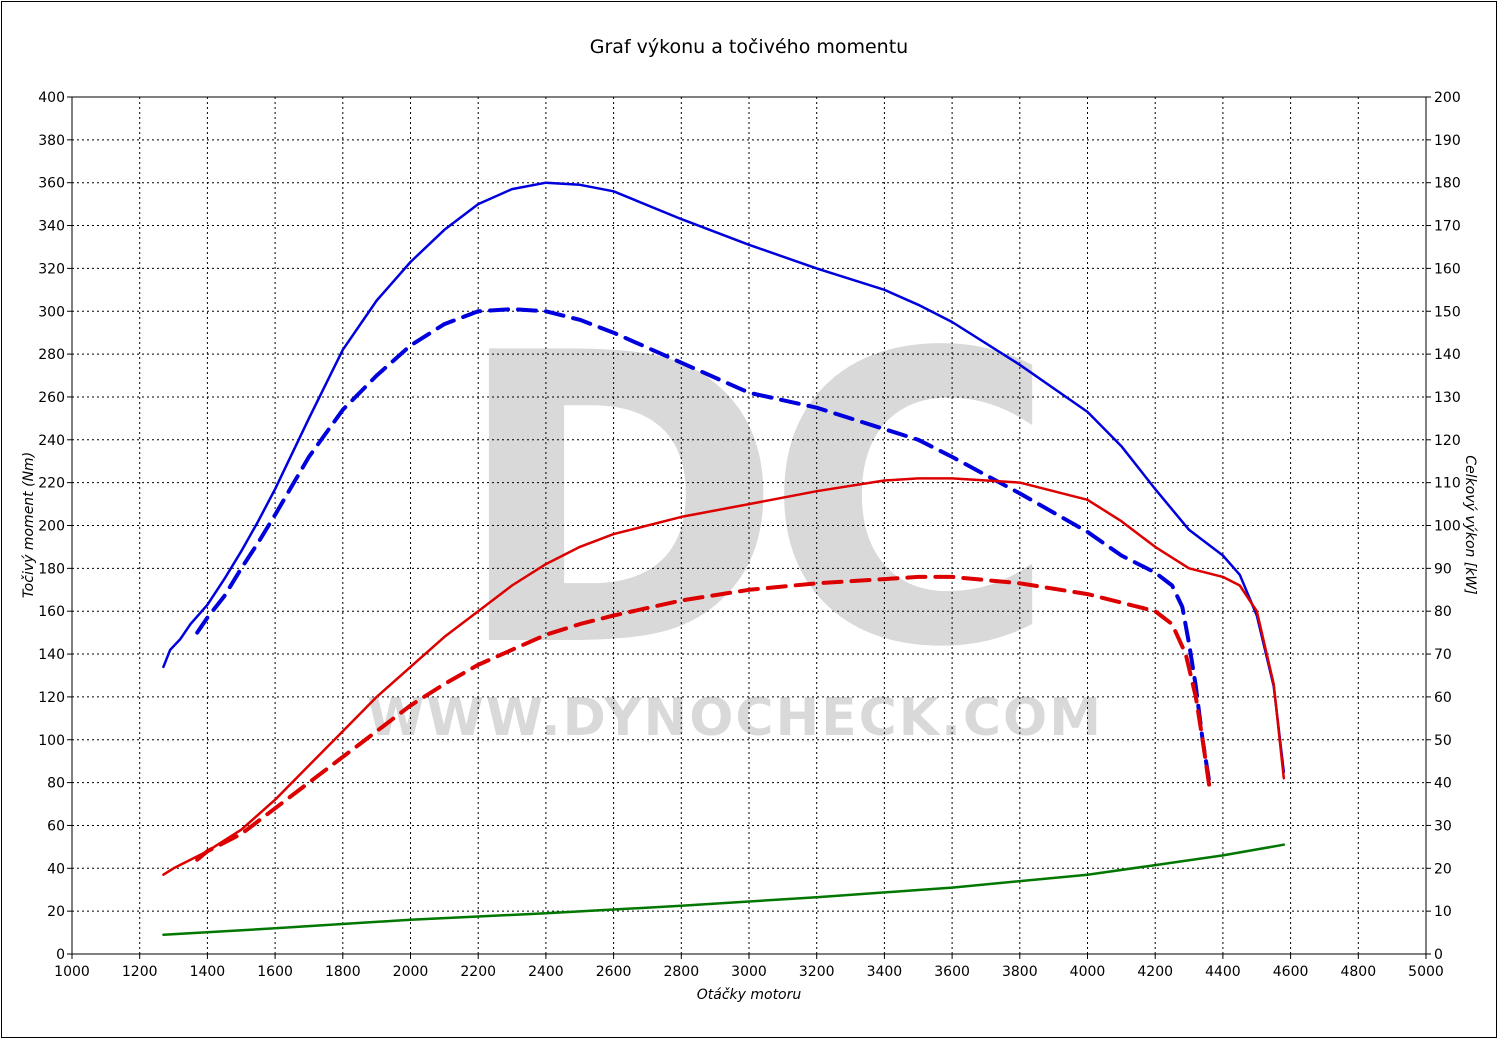 This screenshot has width=1500, height=1041. I want to click on right-tick-label: 130, so click(1447, 398).